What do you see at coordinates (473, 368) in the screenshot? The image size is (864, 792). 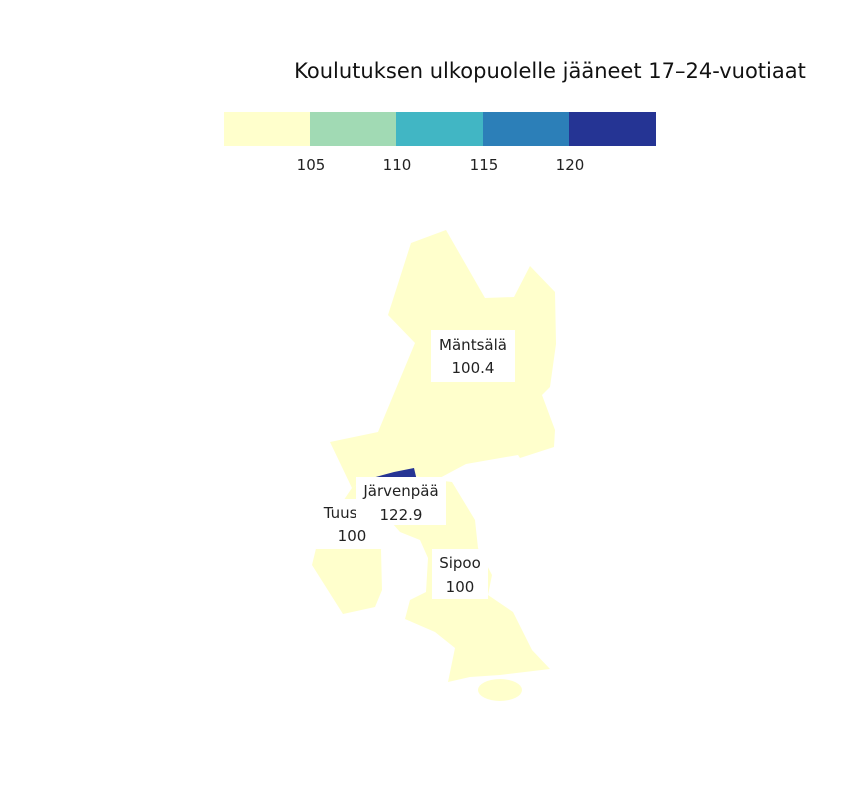 I see `label-value-mantsala: 100.4` at bounding box center [473, 368].